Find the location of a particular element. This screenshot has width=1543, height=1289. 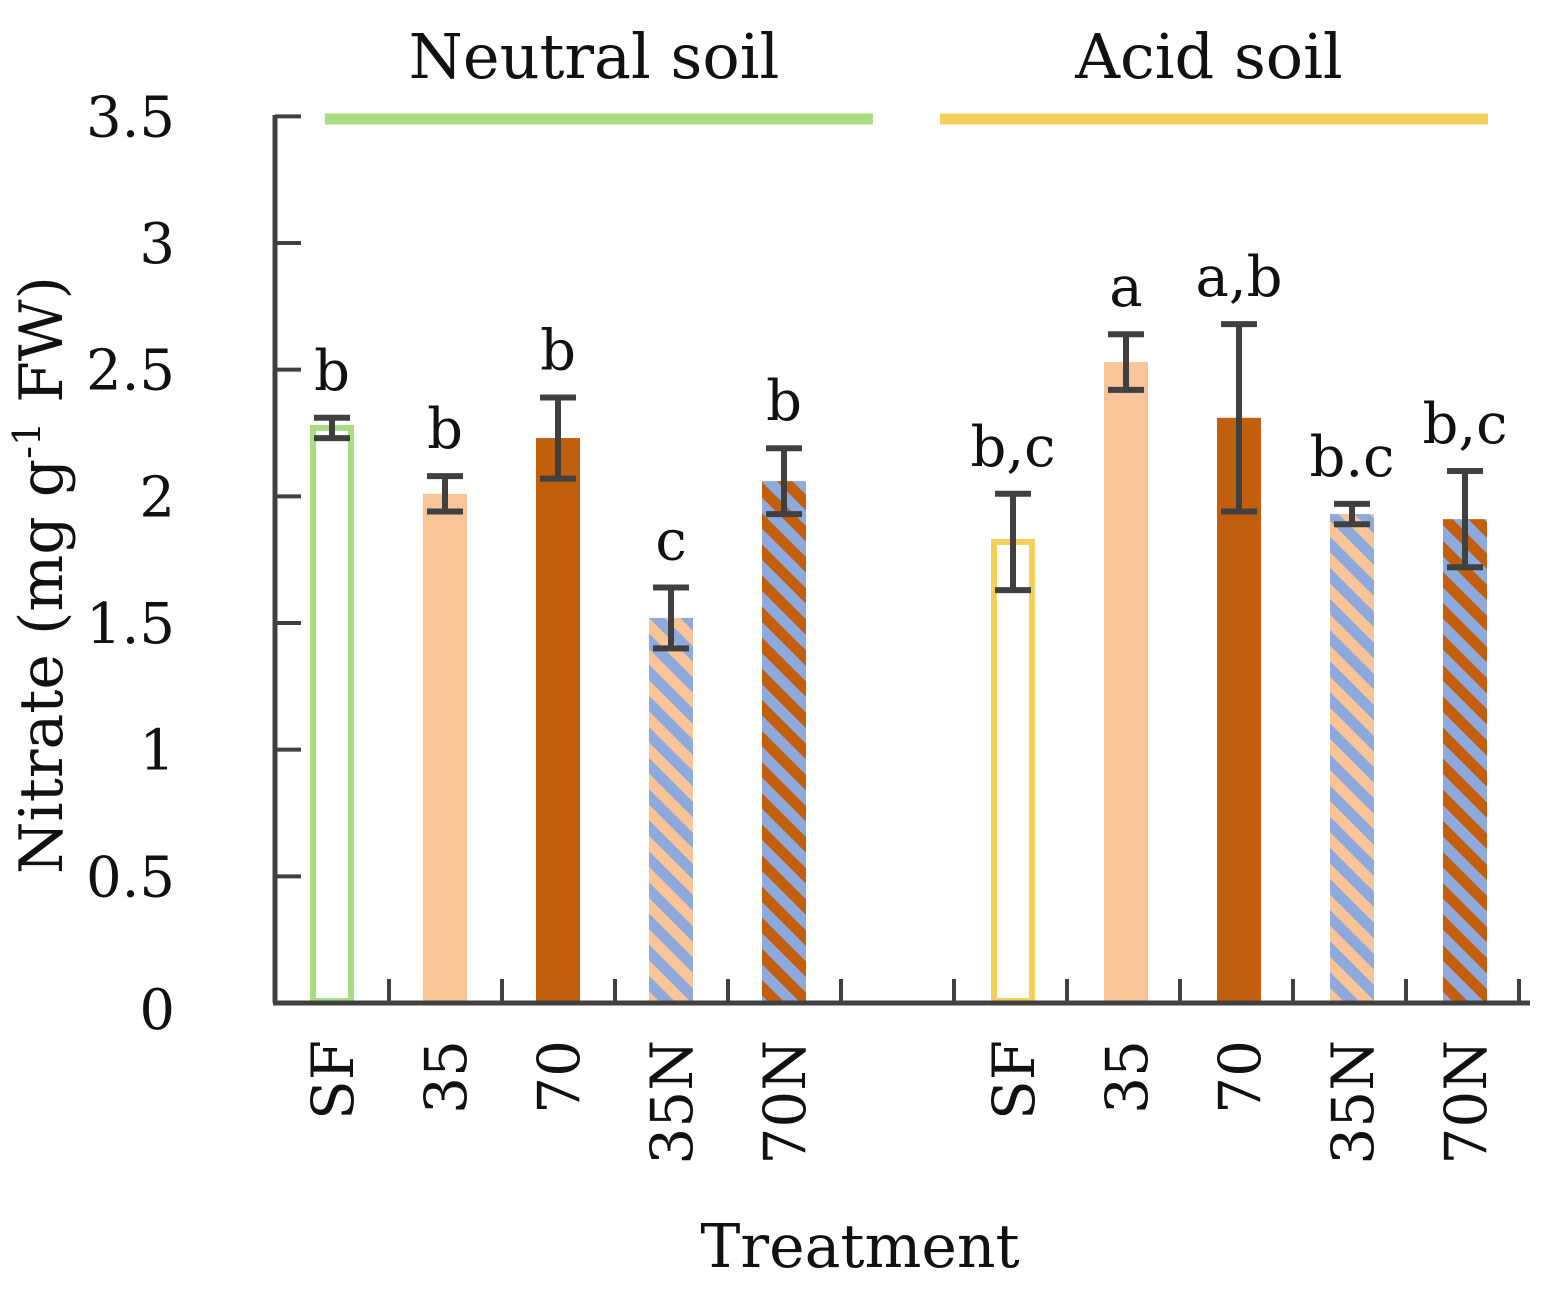

y-axis-title: Nitrate (mg g-1 FW) is located at coordinates (41, 575).